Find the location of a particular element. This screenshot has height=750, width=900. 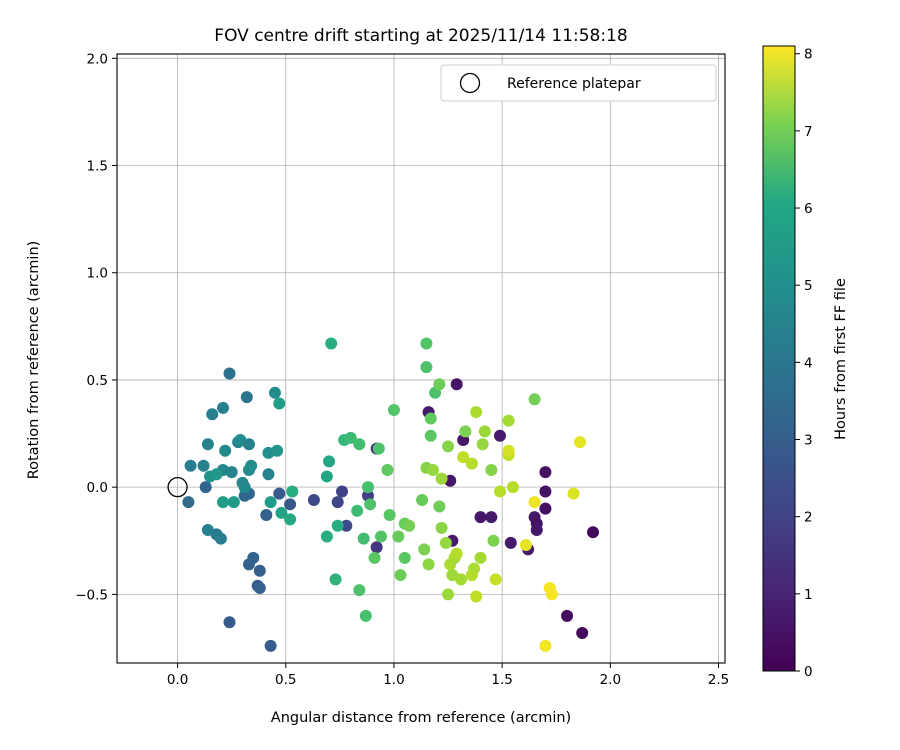

x-axis-ticks: 0.0 0.5 1.0 1.5 2.0 2.5 is located at coordinates (448, 675).